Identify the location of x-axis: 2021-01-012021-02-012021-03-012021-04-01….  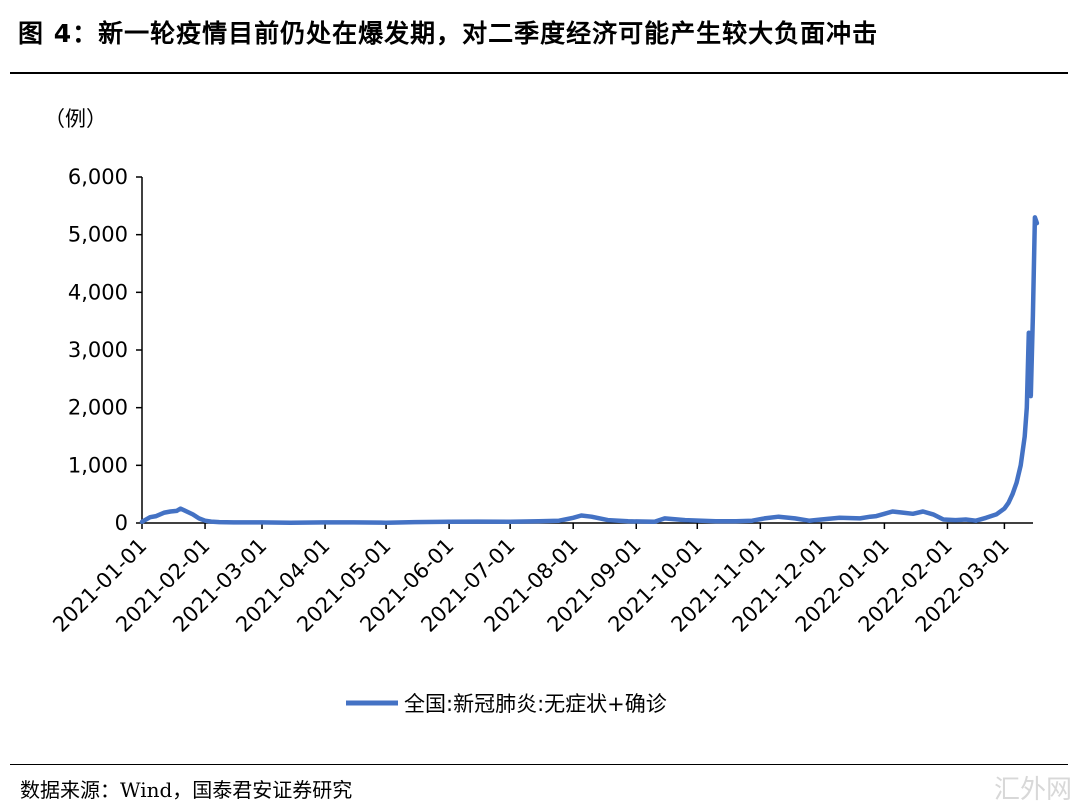
(540, 579).